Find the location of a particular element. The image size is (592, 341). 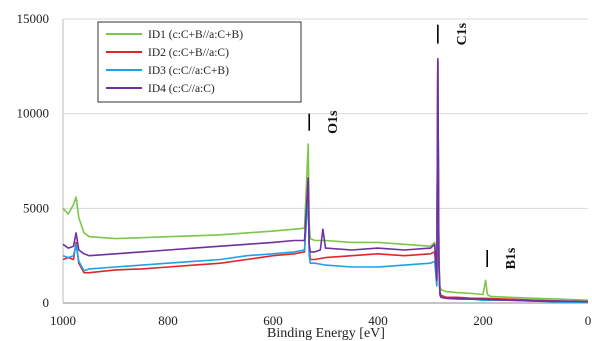

legend-box is located at coordinates (199, 62).